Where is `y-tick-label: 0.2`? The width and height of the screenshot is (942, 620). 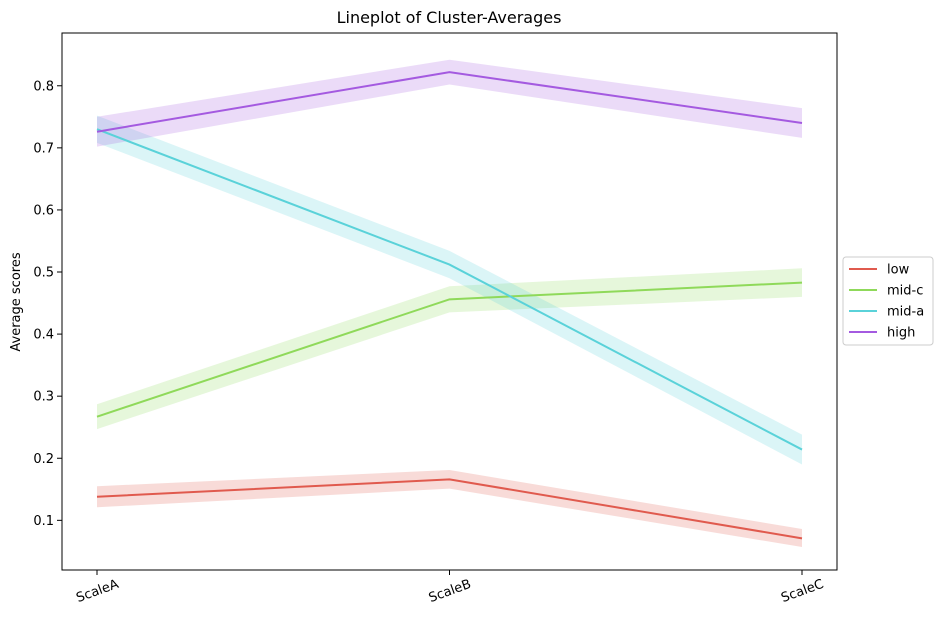
y-tick-label: 0.2 is located at coordinates (43, 459).